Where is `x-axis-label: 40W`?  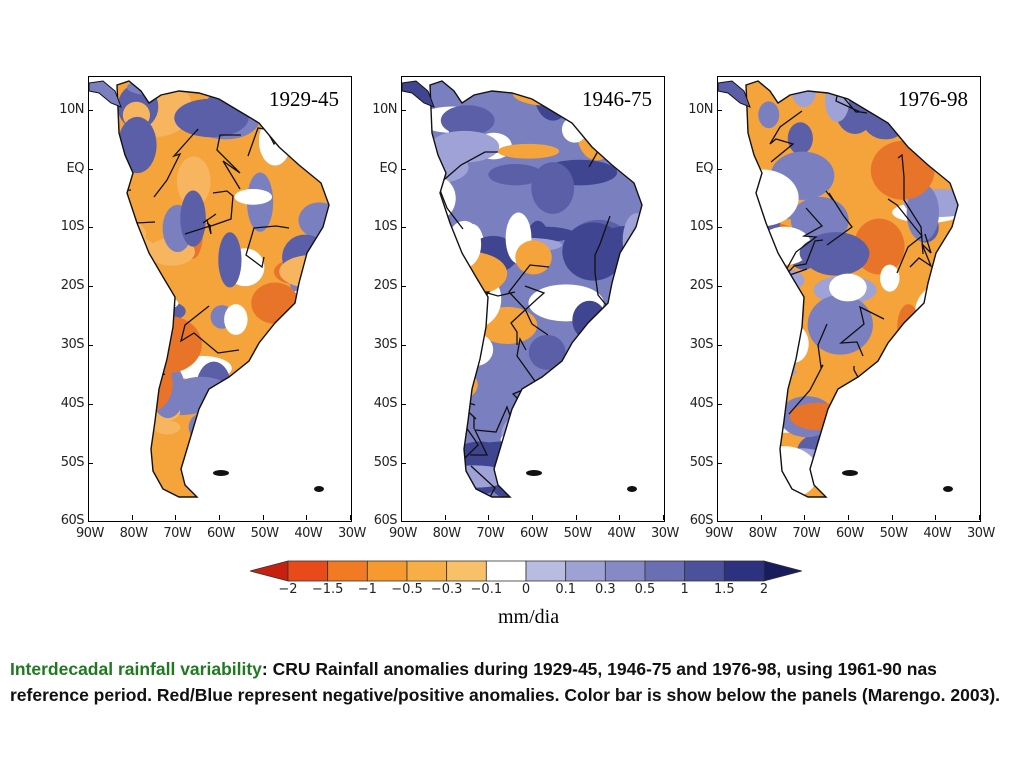 x-axis-label: 40W is located at coordinates (621, 533).